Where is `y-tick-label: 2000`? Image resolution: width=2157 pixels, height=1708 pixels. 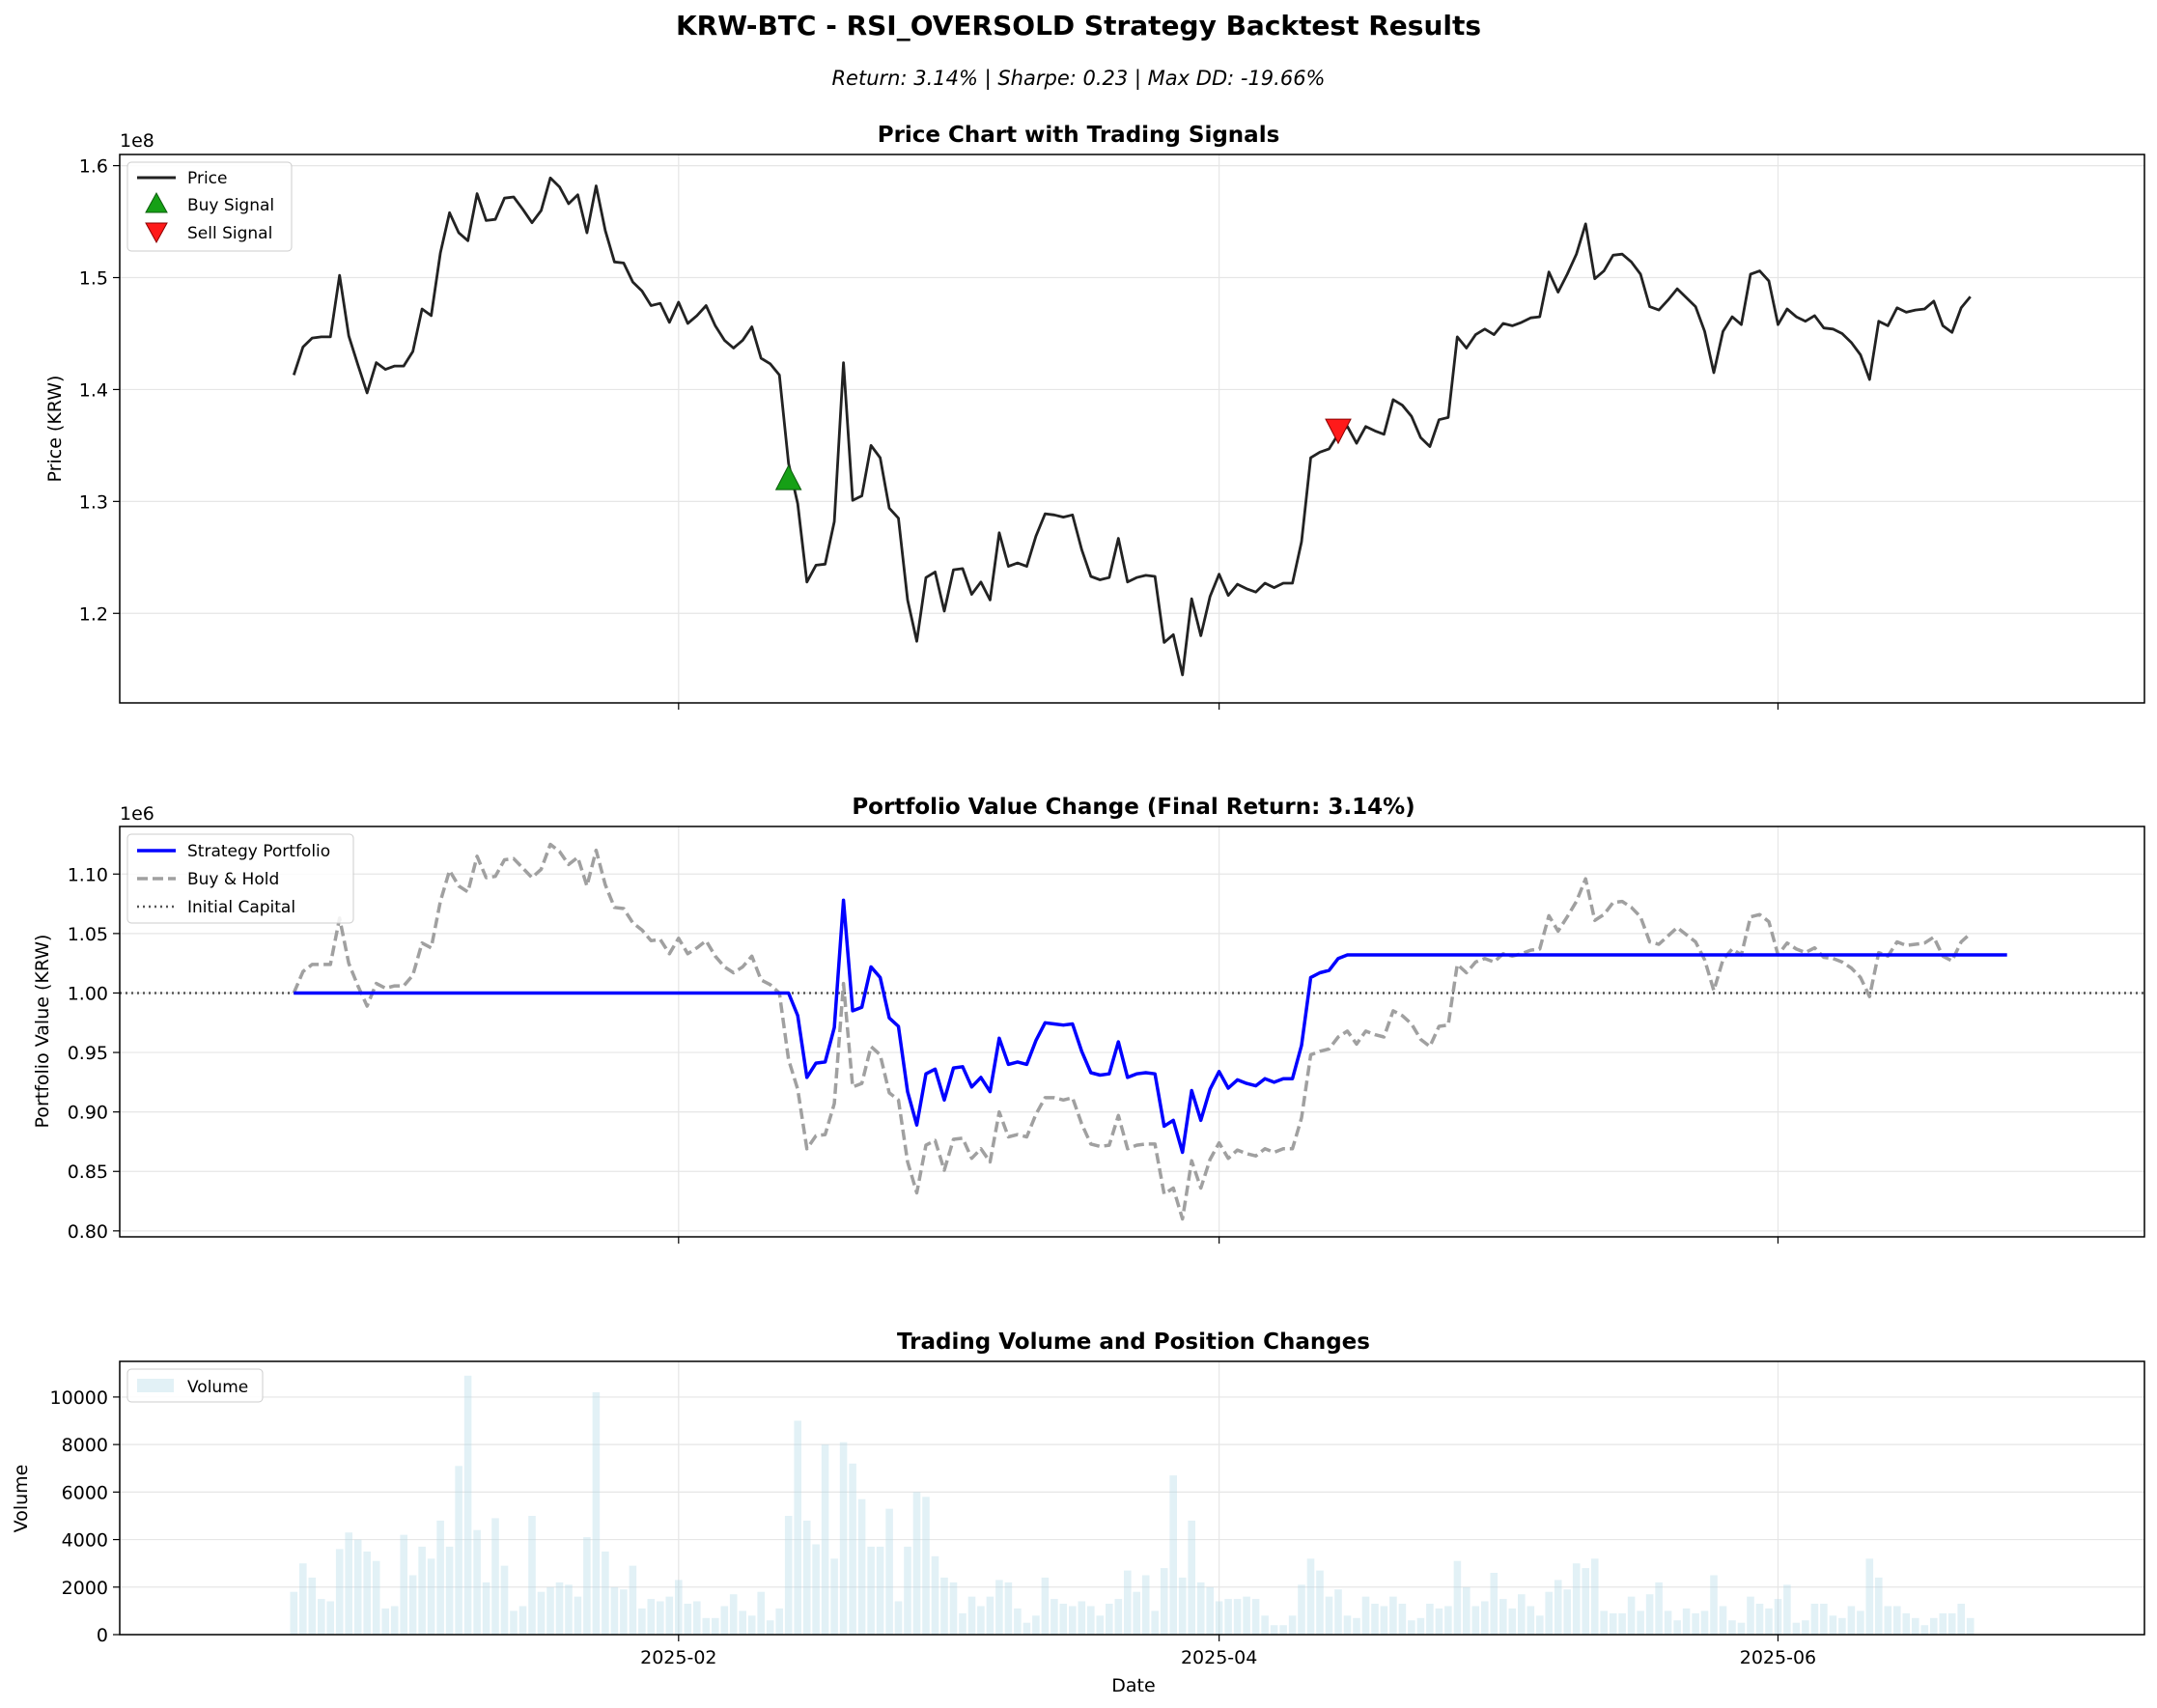
y-tick-label: 2000 is located at coordinates (85, 1589).